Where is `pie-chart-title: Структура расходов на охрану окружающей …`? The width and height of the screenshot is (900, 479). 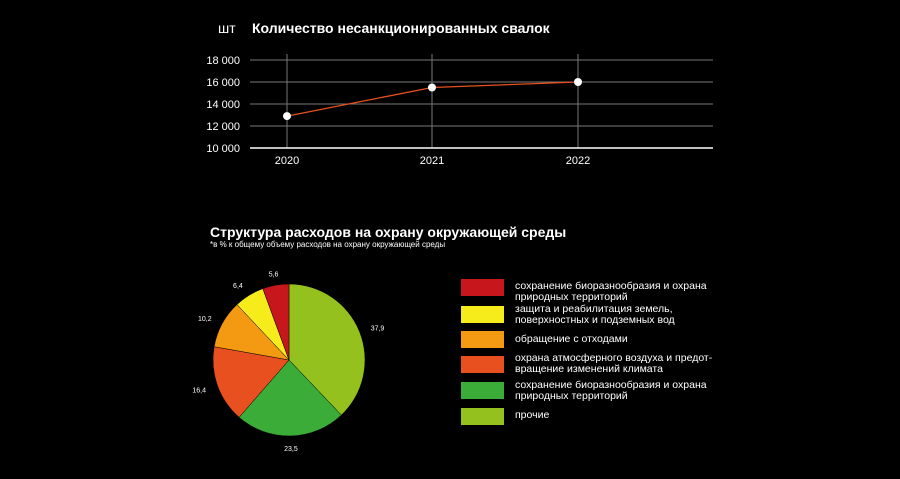
pie-chart-title: Структура расходов на охрану окружающей … is located at coordinates (388, 232).